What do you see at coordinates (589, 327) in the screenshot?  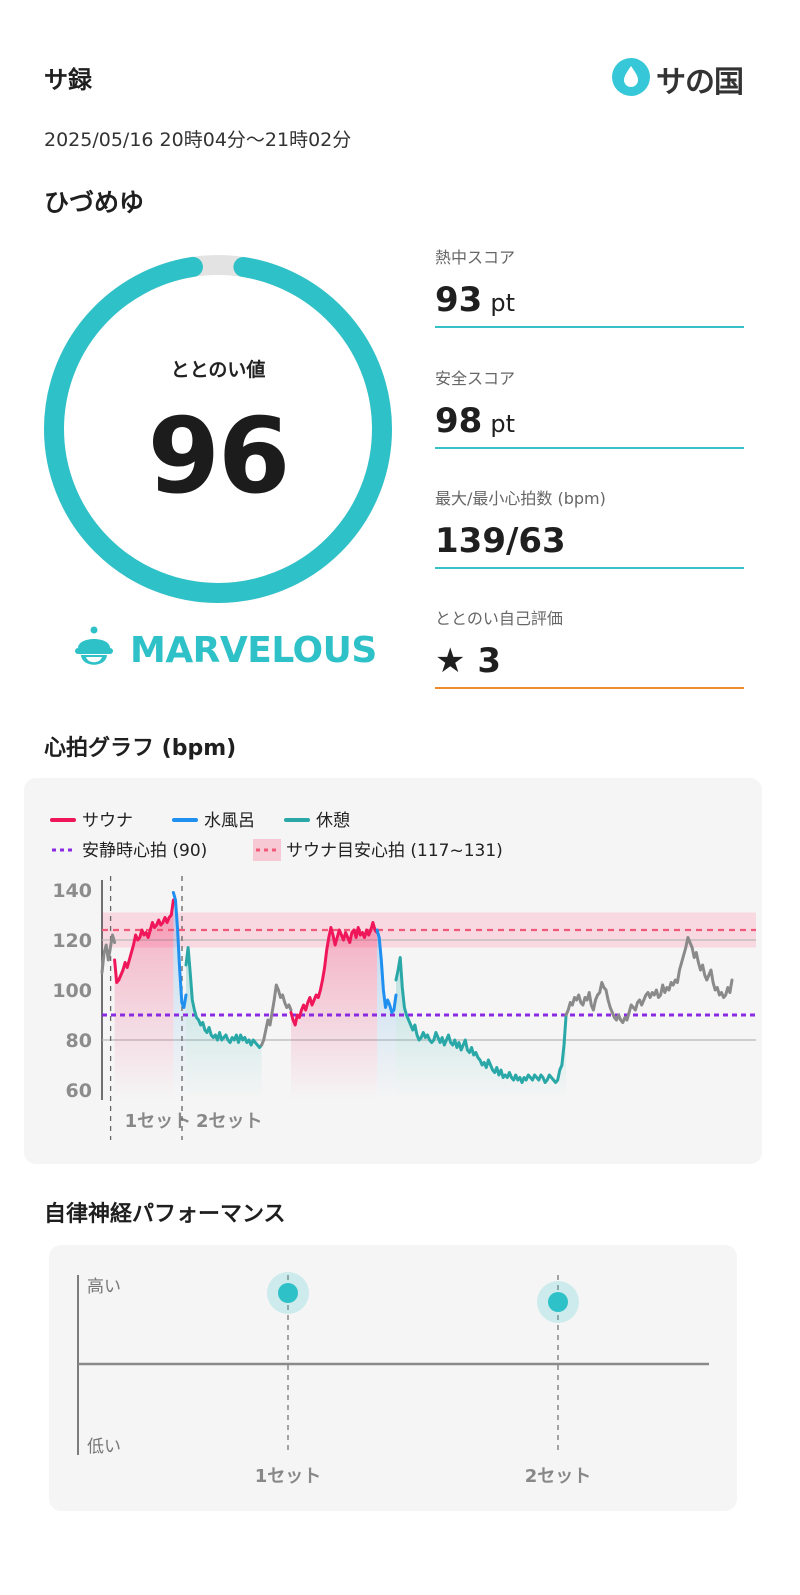 I see `heat-score-divider` at bounding box center [589, 327].